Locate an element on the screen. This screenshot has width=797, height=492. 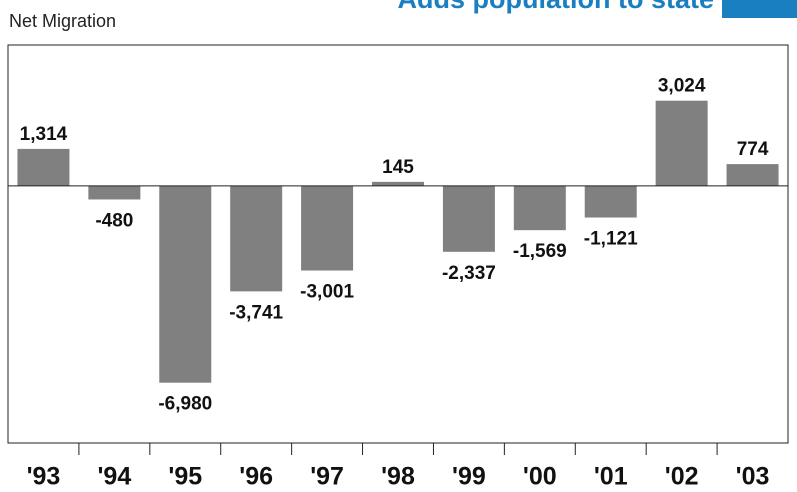
x-tick-label: '00 is located at coordinates (540, 477).